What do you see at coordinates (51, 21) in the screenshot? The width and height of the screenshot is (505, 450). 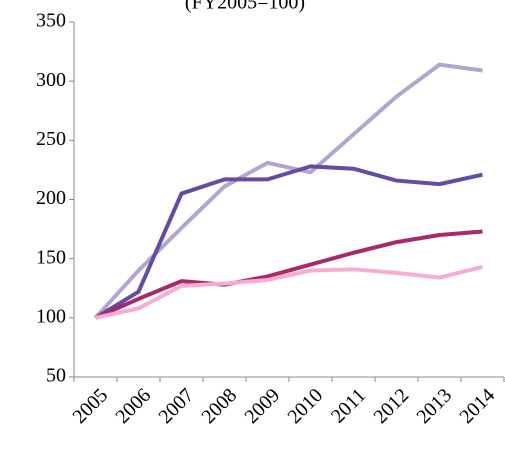 I see `y-tick-label: 350` at bounding box center [51, 21].